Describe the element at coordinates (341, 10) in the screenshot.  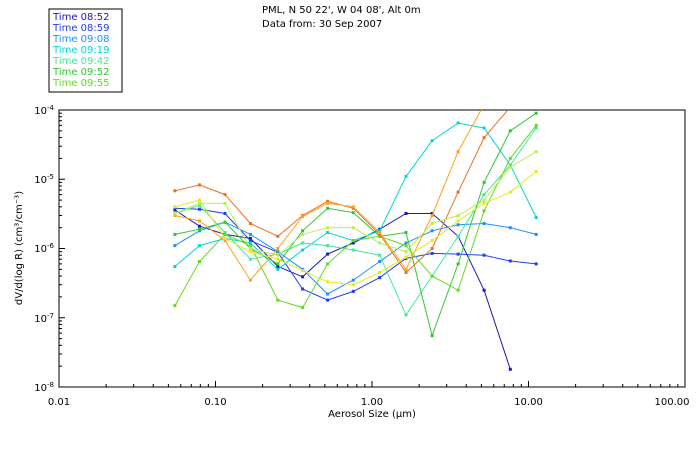
I see `chart-title-line-1: PML, N 50 22', W 04 08', Alt 0m` at that location.